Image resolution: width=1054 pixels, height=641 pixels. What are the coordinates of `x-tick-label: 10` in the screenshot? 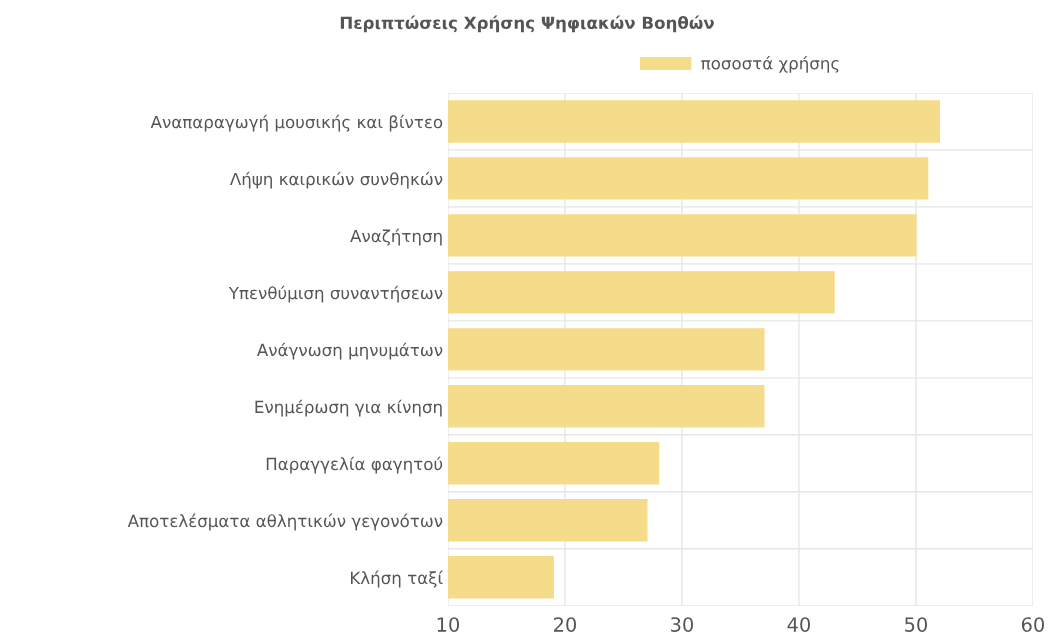 It's located at (448, 624).